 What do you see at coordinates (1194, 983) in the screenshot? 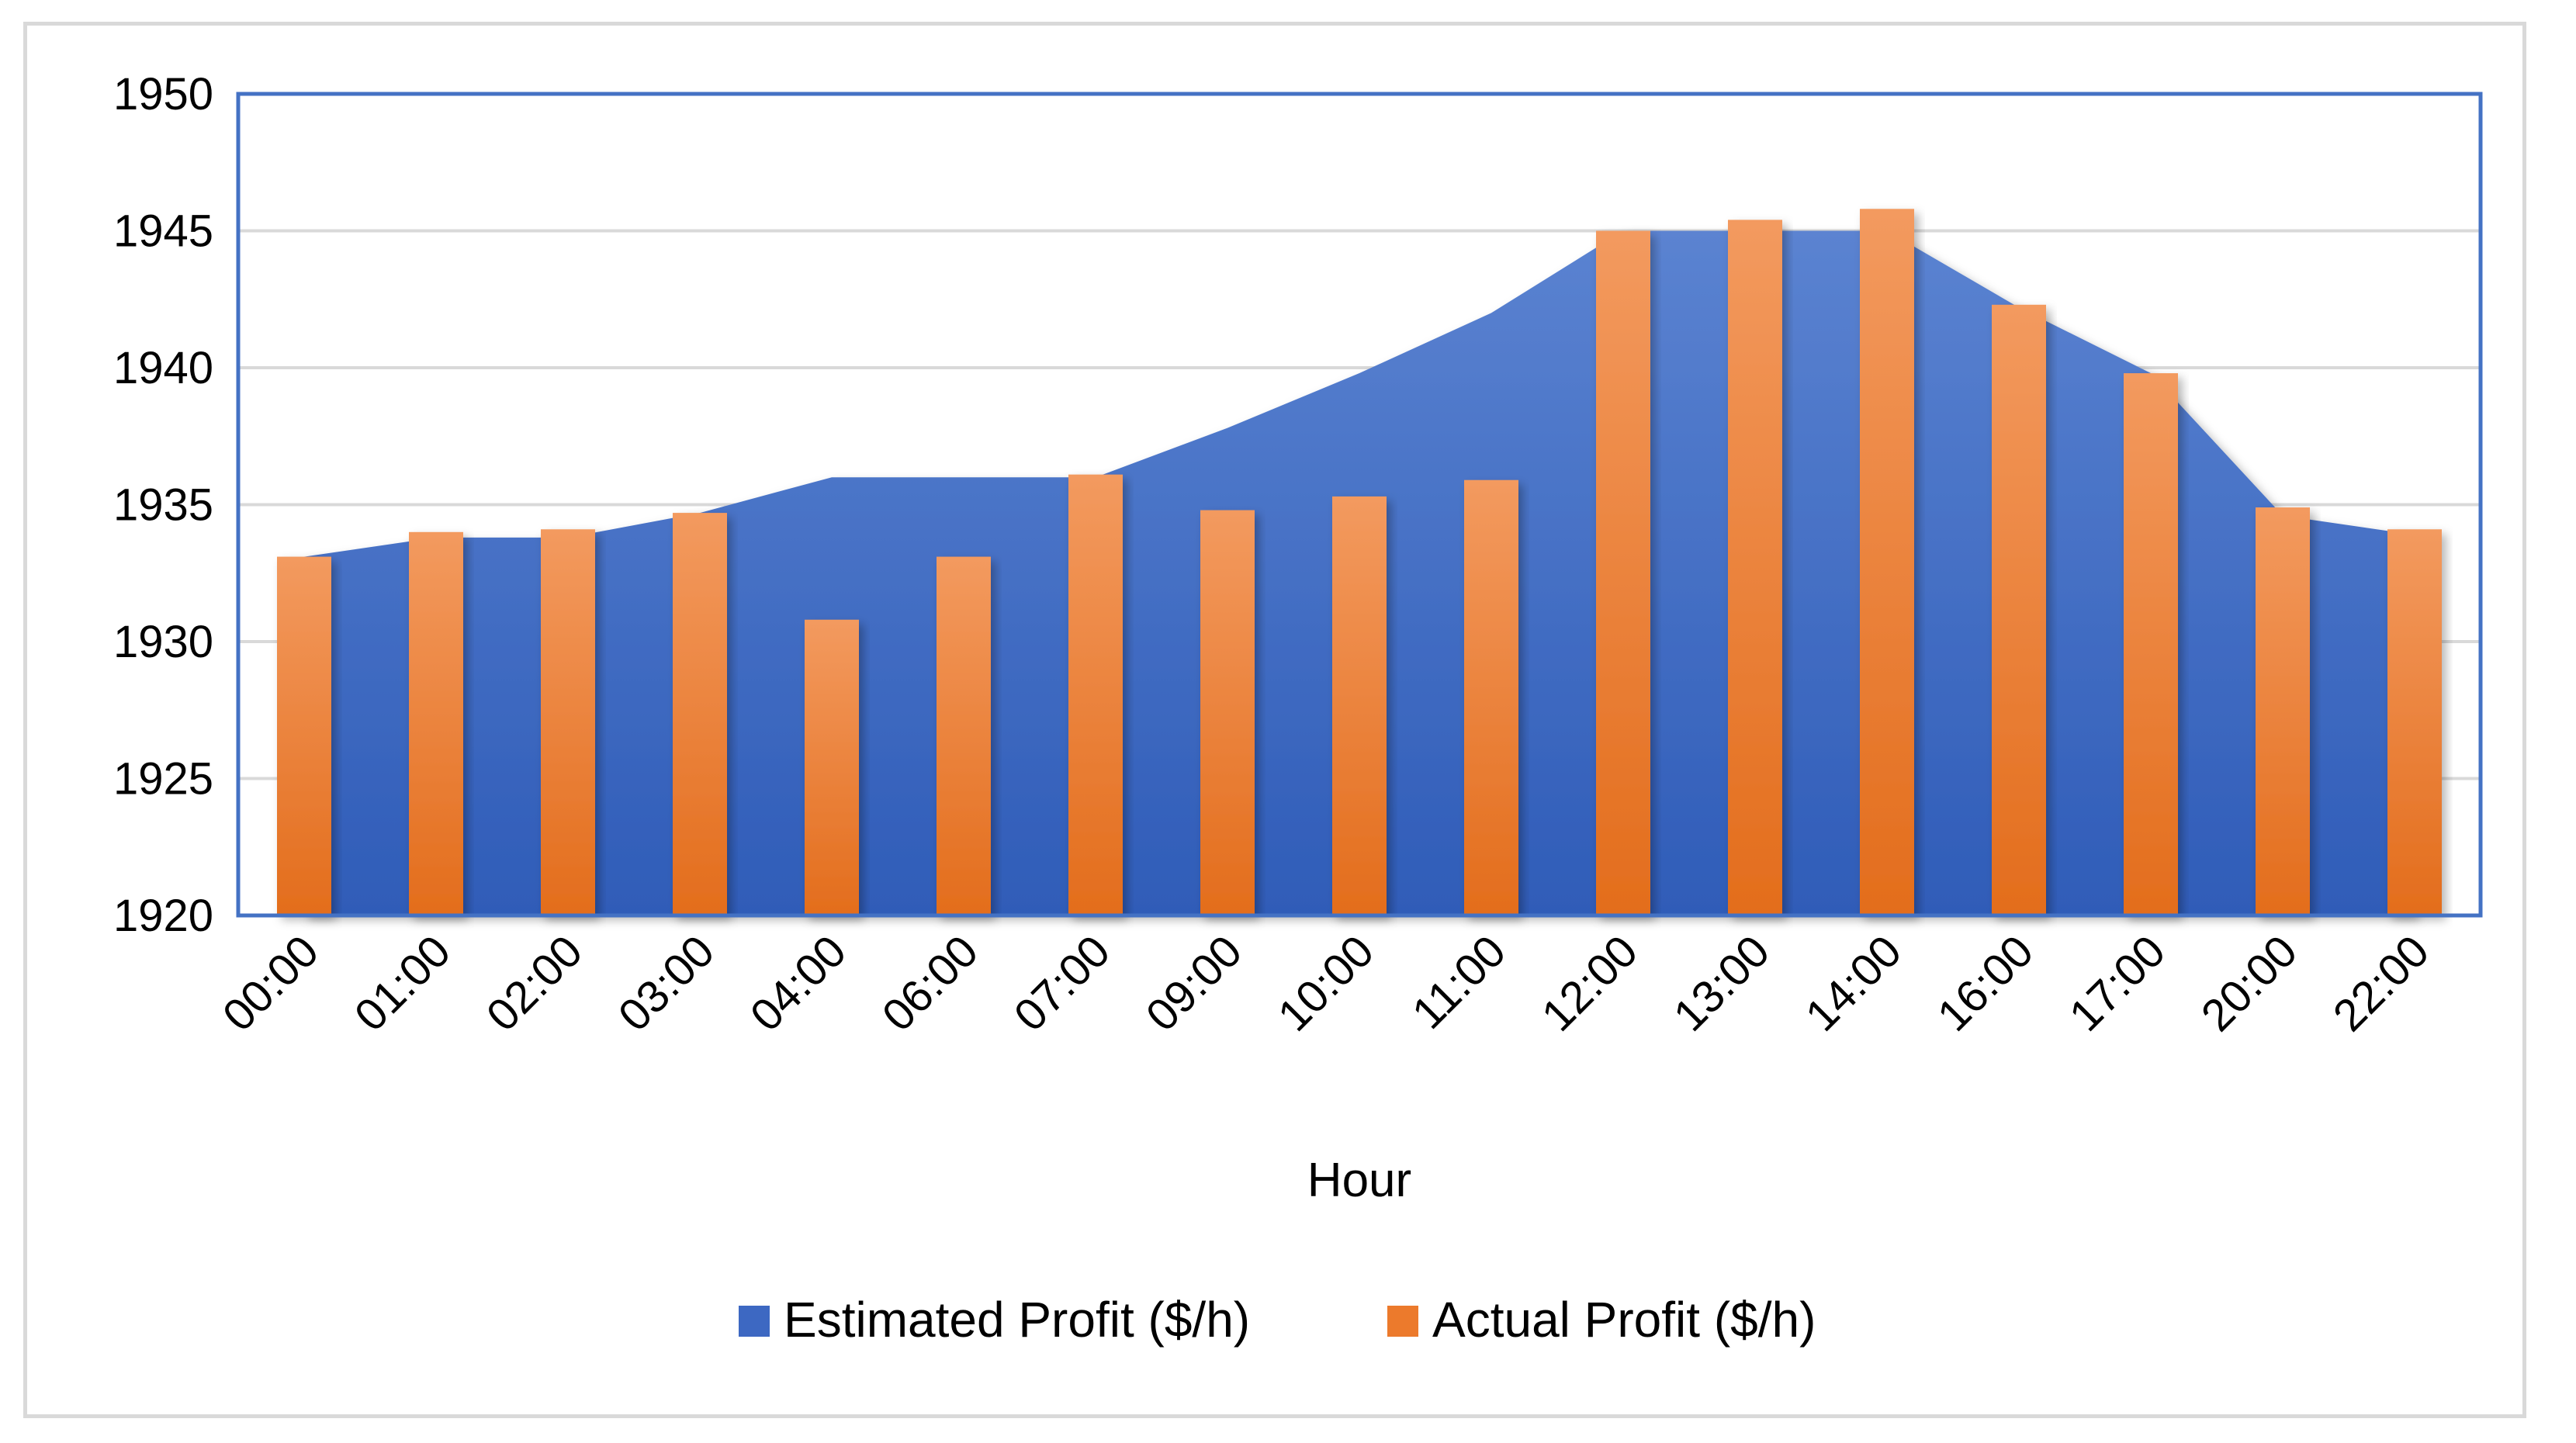
I see `x-tick-label: 09:00` at bounding box center [1194, 983].